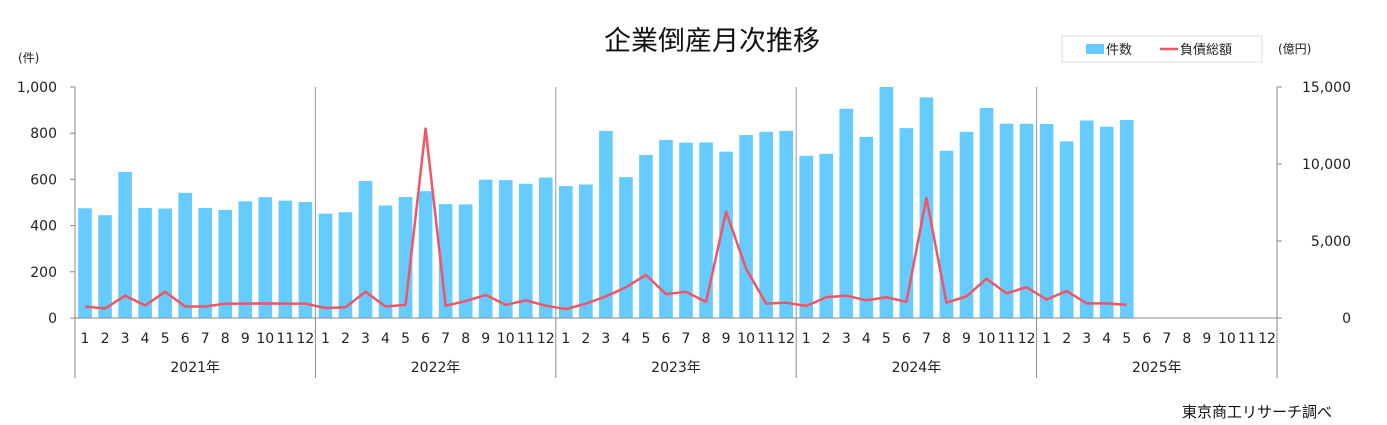 This screenshot has width=1387, height=425. I want to click on legend: 件数 負債総額, so click(1162, 49).